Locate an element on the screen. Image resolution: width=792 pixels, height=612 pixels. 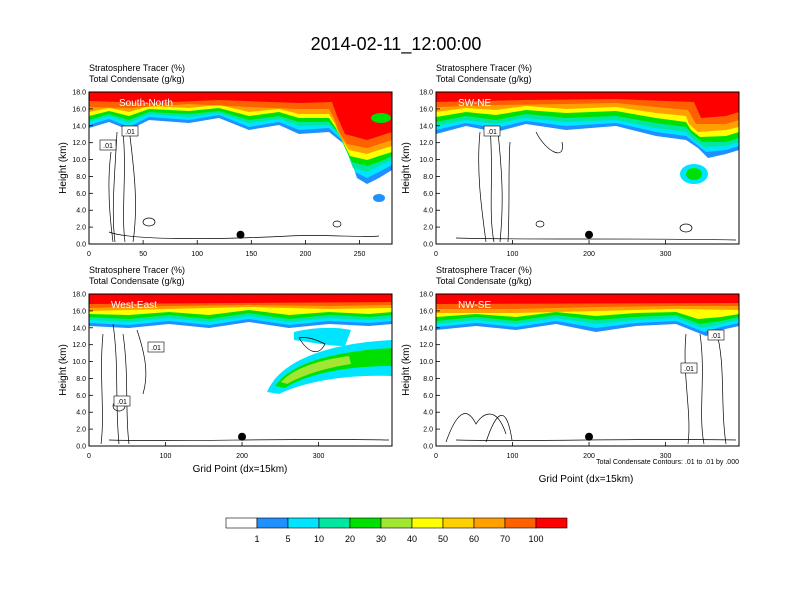
y-tick-label: 10.0 is located at coordinates (79, 362).